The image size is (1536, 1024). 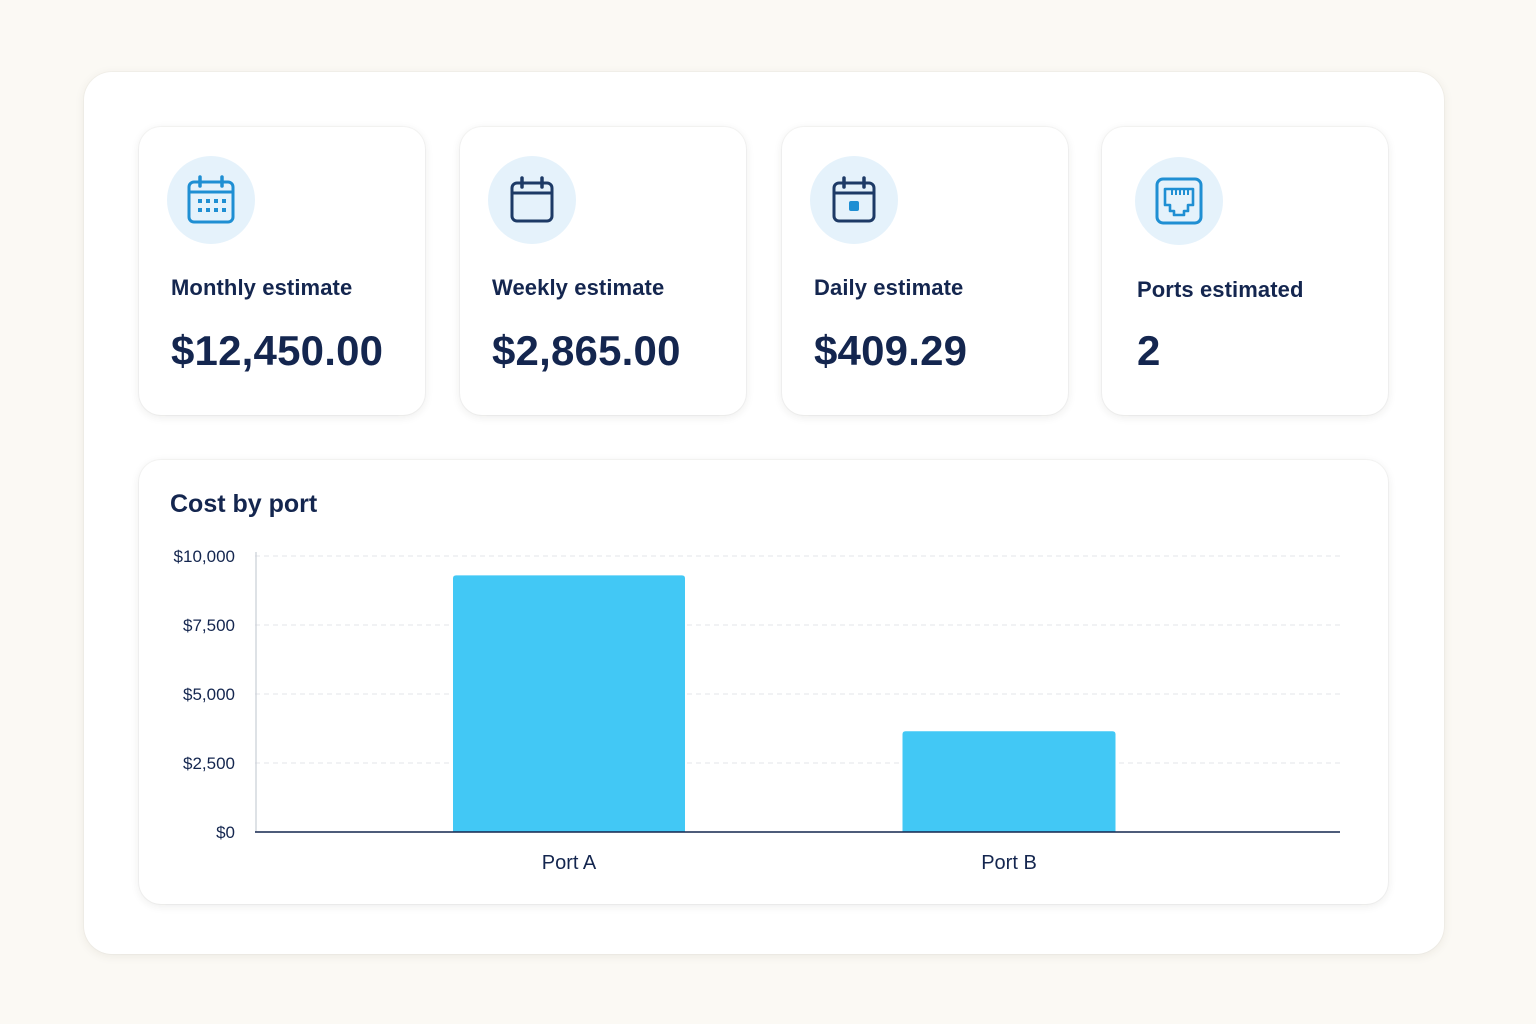 I want to click on ethernet-port-icon, so click(x=1179, y=201).